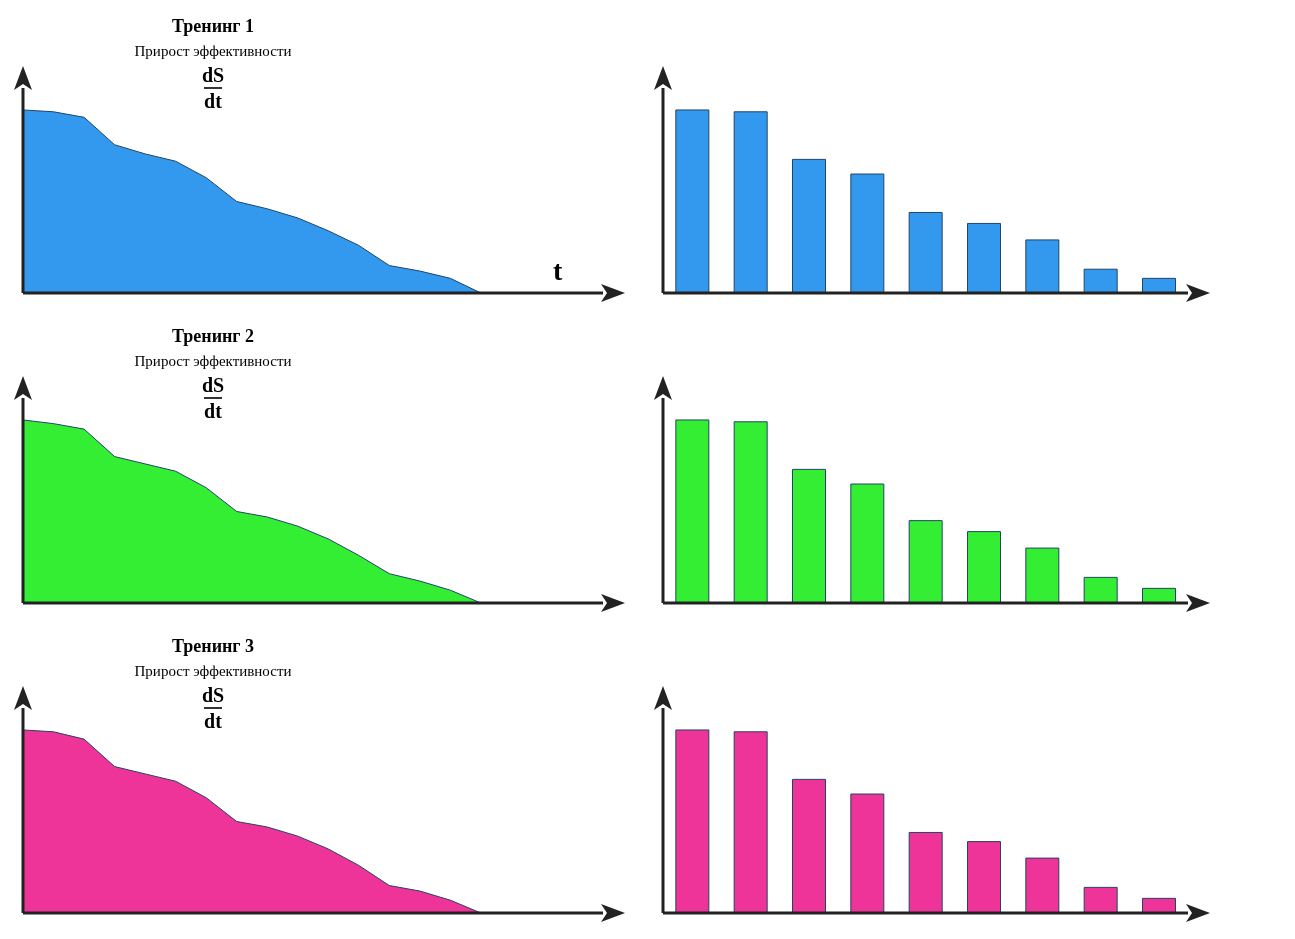 The height and width of the screenshot is (939, 1295). What do you see at coordinates (213, 646) in the screenshot?
I see `chart-title: Тренинг 3` at bounding box center [213, 646].